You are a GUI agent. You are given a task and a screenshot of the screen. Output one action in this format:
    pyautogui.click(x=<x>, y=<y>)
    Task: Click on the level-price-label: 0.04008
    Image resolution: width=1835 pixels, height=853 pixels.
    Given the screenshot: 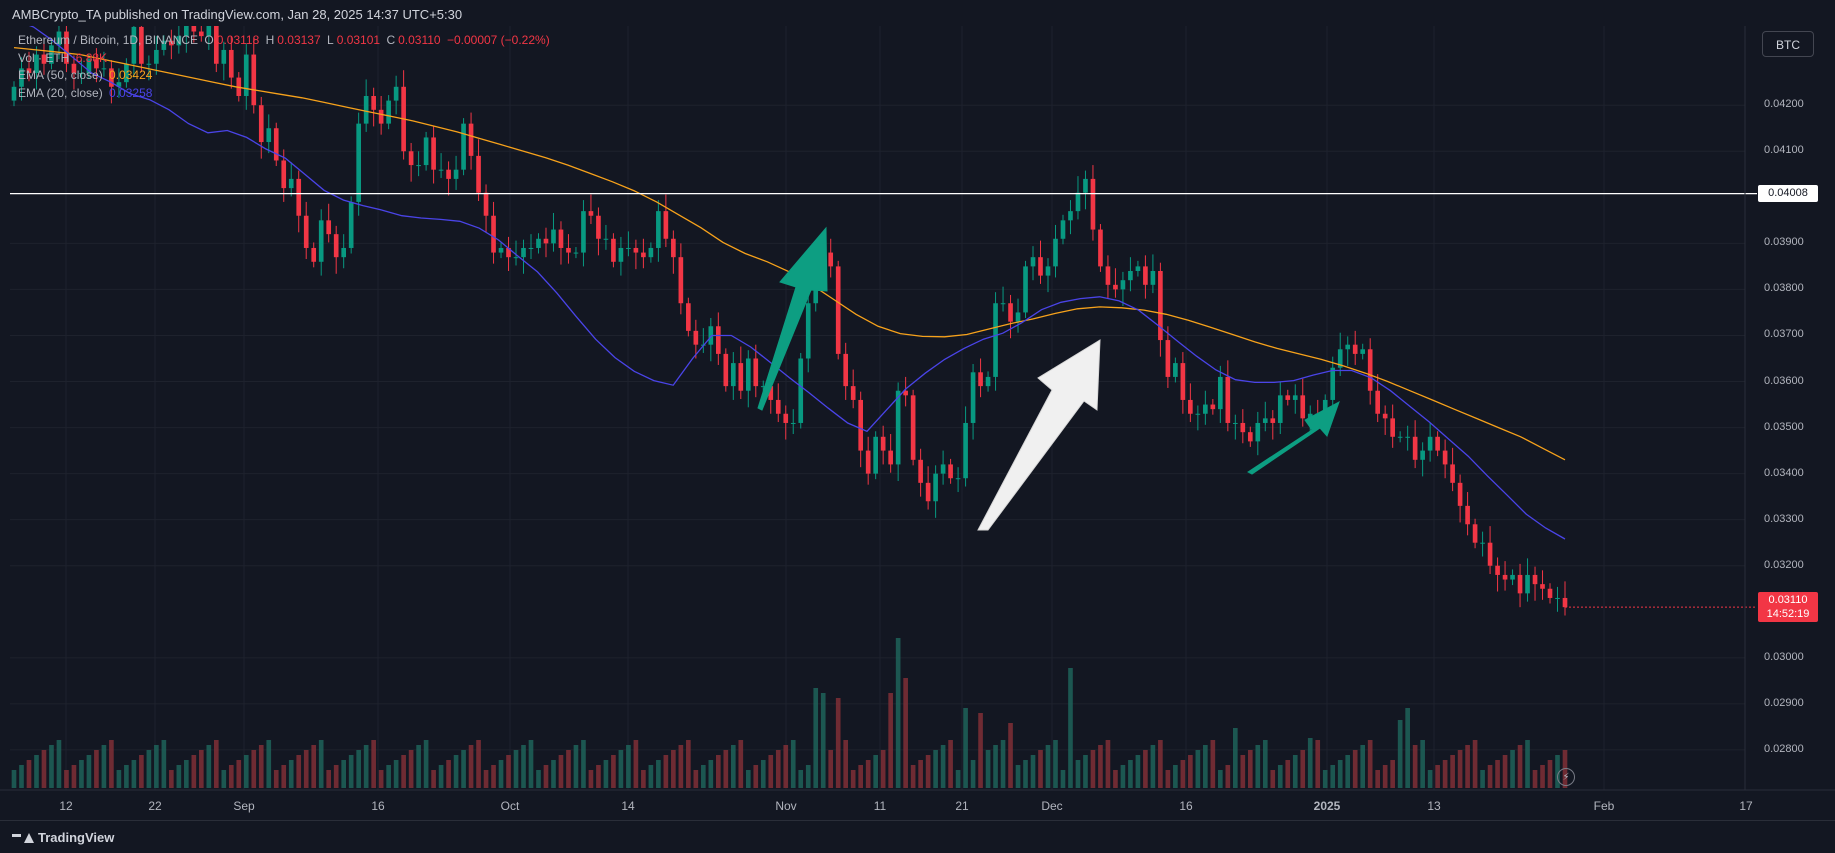 What is the action you would take?
    pyautogui.click(x=1788, y=194)
    